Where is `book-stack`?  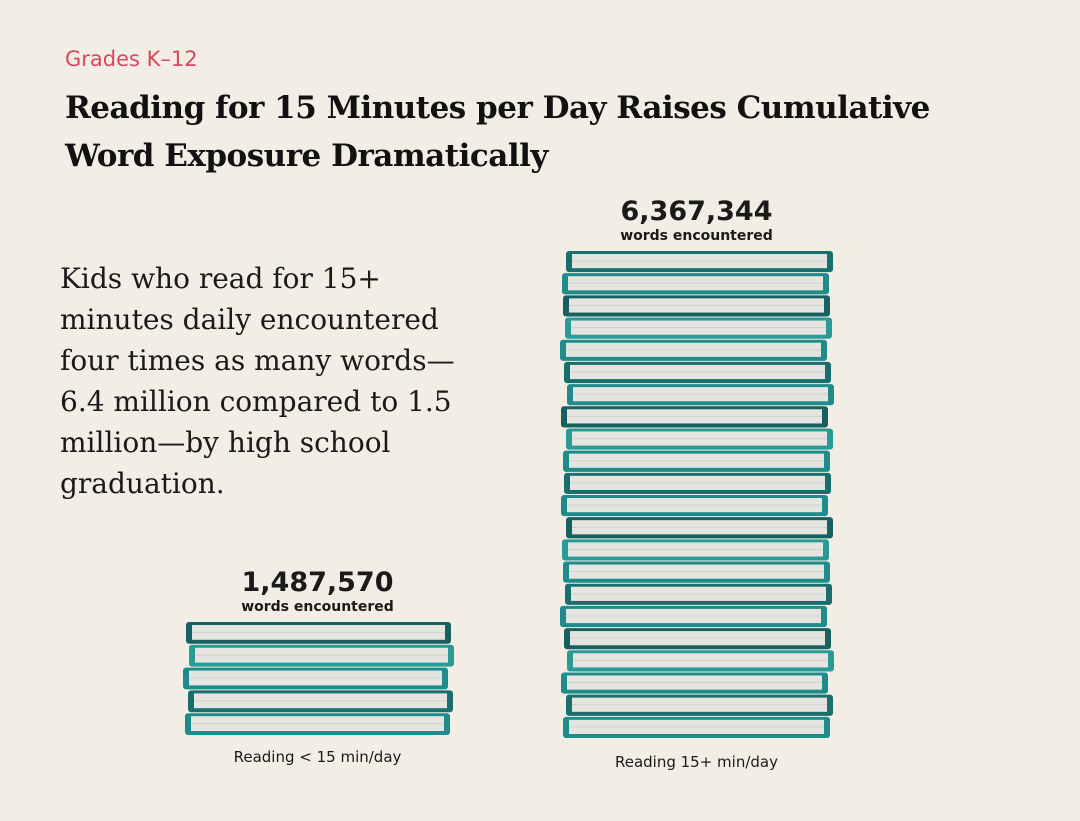
book-stack is located at coordinates (318, 678).